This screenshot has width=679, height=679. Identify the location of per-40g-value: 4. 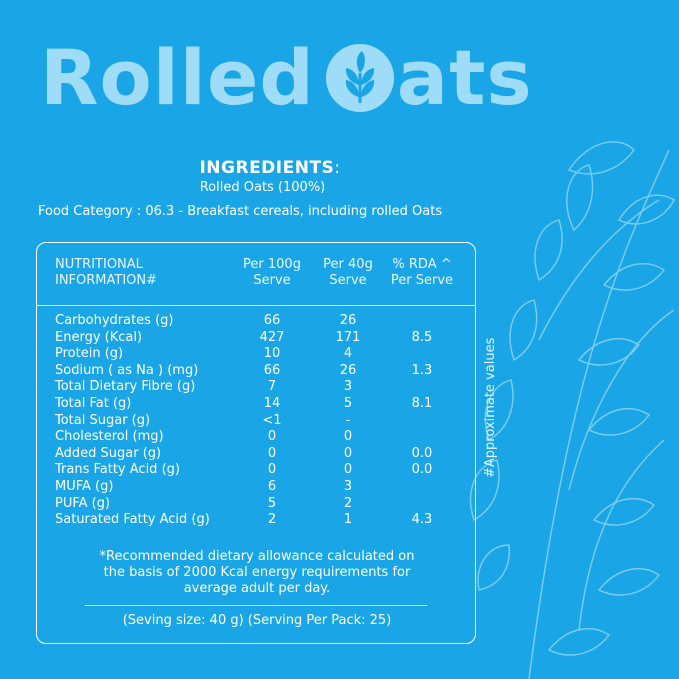
(348, 354).